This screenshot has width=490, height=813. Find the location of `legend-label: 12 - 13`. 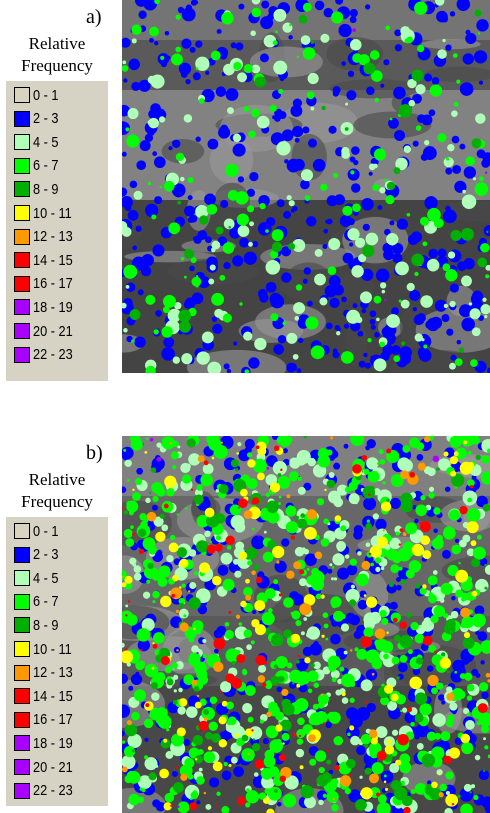

legend-label: 12 - 13 is located at coordinates (53, 237).